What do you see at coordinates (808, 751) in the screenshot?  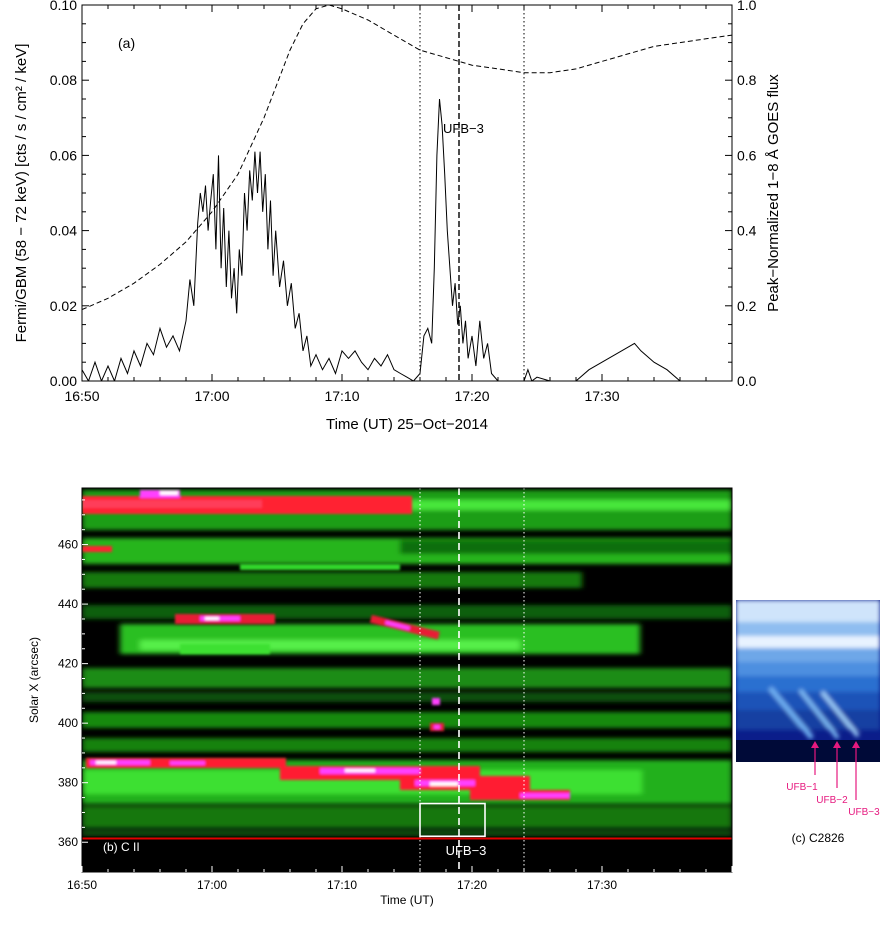 I see `inset-dark-band` at bounding box center [808, 751].